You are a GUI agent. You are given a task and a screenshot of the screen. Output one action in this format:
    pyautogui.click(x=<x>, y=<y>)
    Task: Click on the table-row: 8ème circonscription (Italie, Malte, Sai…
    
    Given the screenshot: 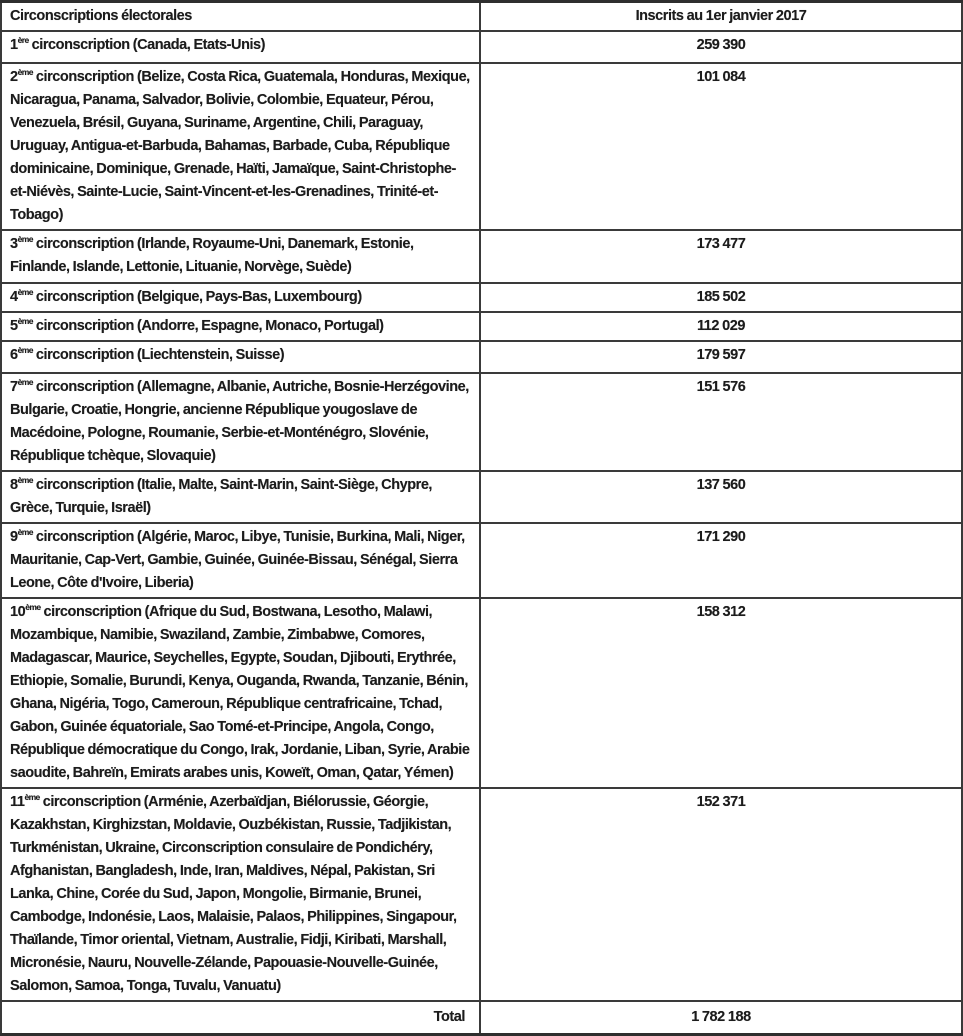 What is the action you would take?
    pyautogui.click(x=481, y=497)
    